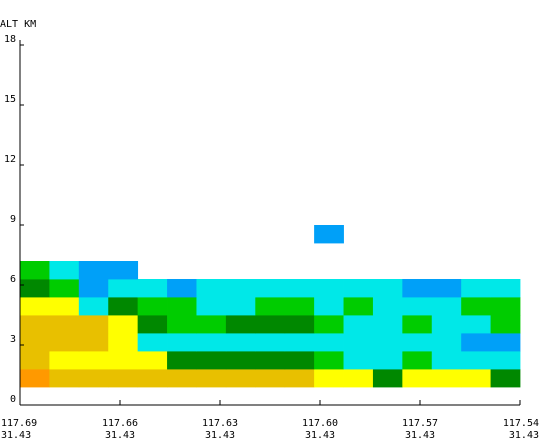 The image size is (540, 440). What do you see at coordinates (13, 279) in the screenshot?
I see `y-tick-label: 6` at bounding box center [13, 279].